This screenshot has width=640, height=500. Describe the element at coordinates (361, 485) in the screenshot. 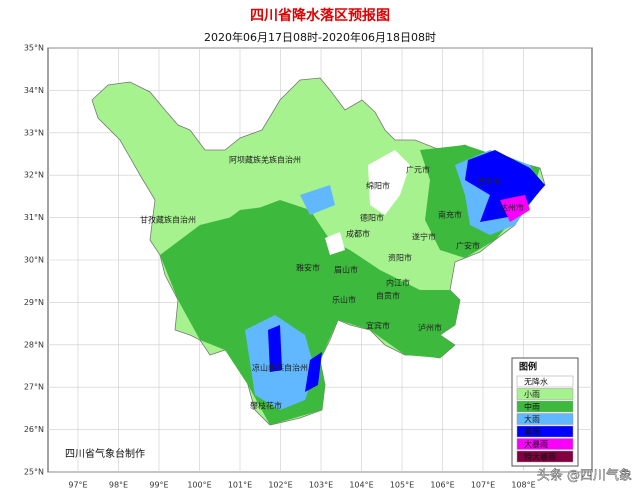

I see `lon-label: 104°E` at that location.